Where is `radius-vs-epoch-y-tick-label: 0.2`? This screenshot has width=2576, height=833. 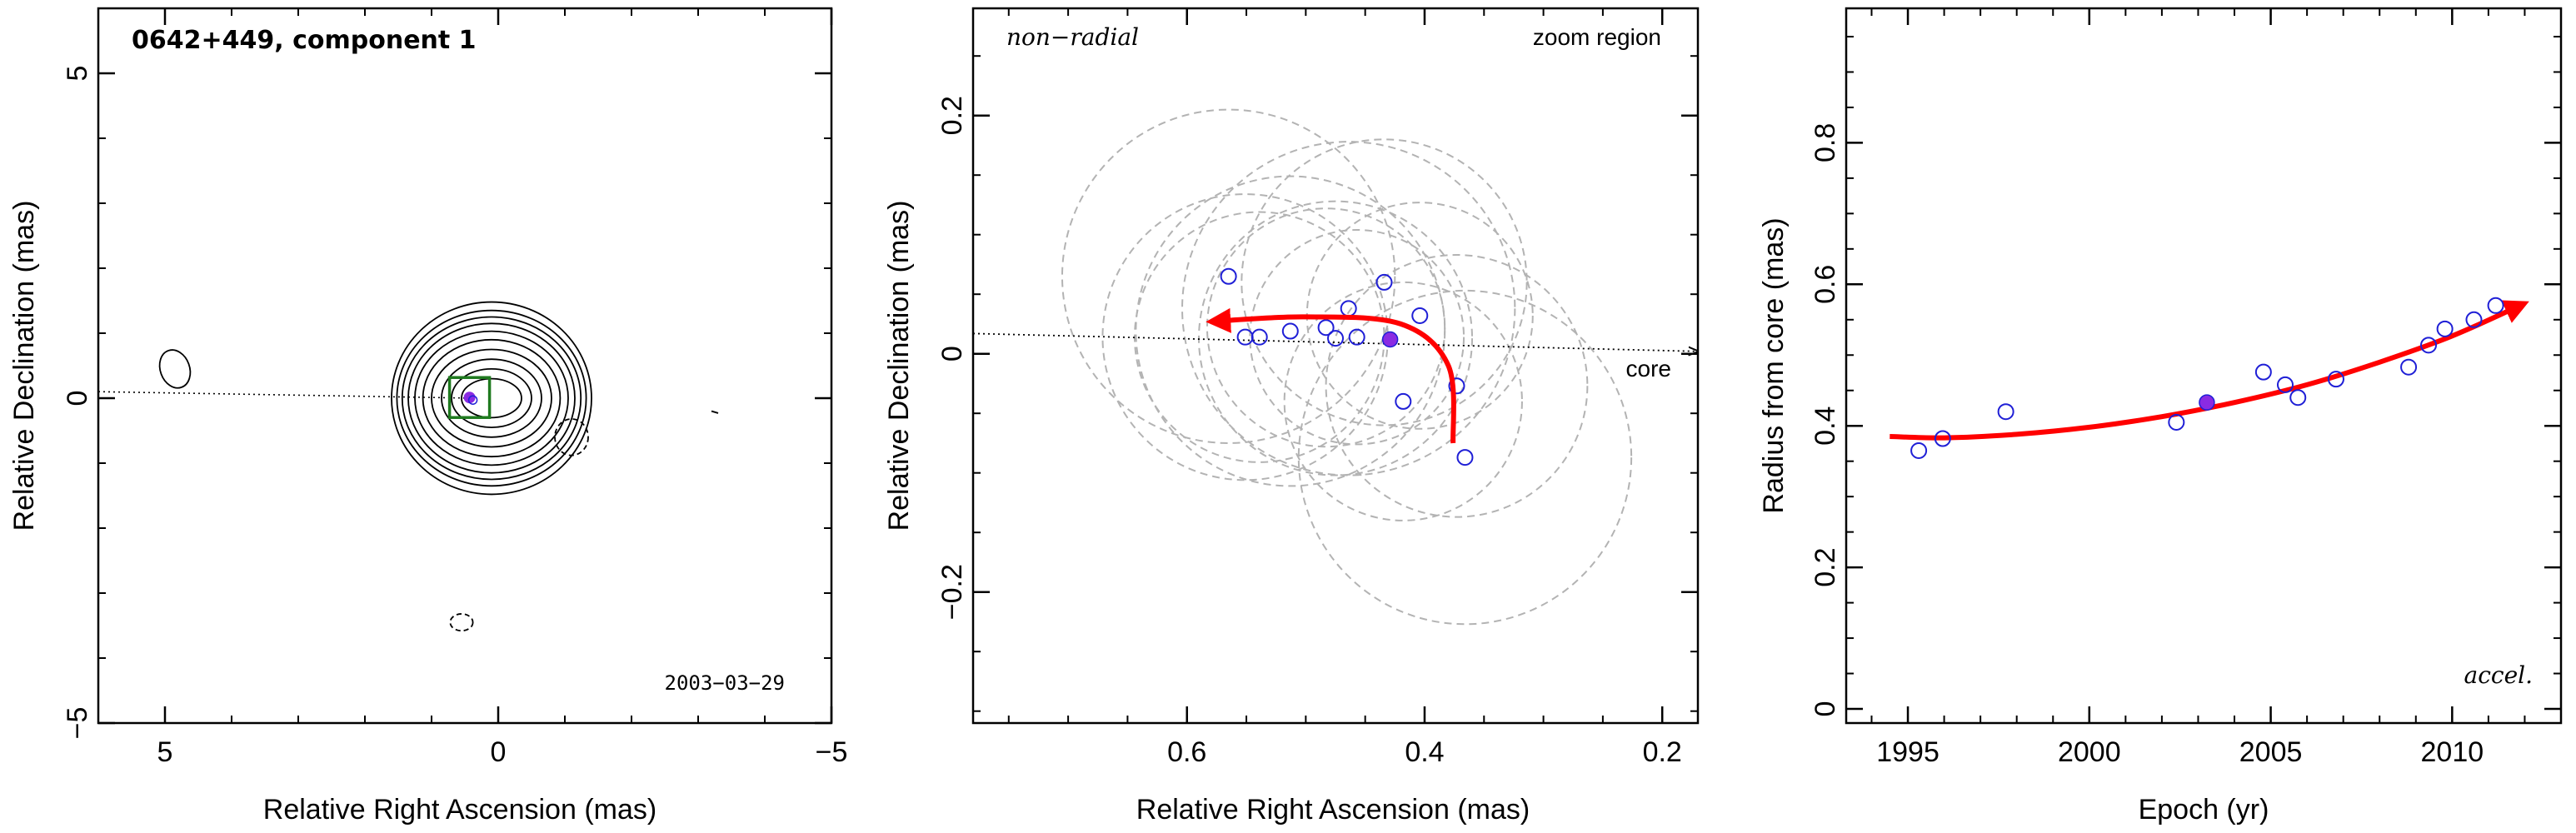
radius-vs-epoch-y-tick-label: 0.2 is located at coordinates (1825, 566).